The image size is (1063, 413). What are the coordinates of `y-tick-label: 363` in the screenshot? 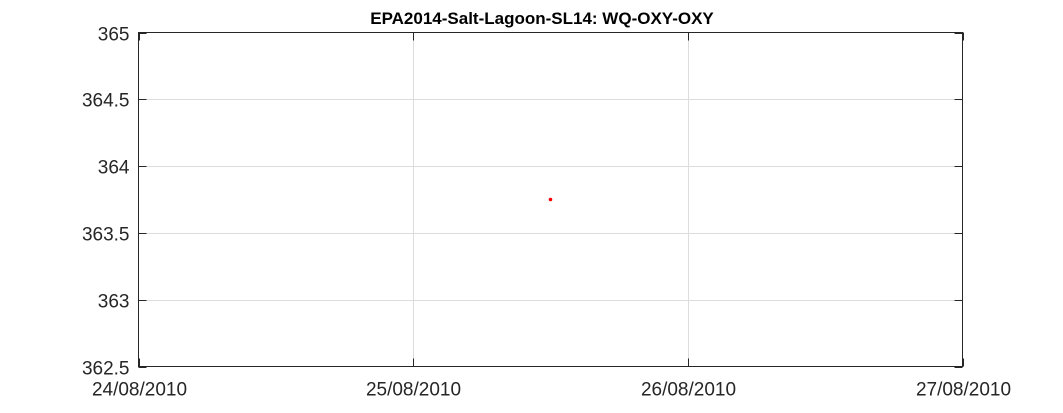 It's located at (114, 302).